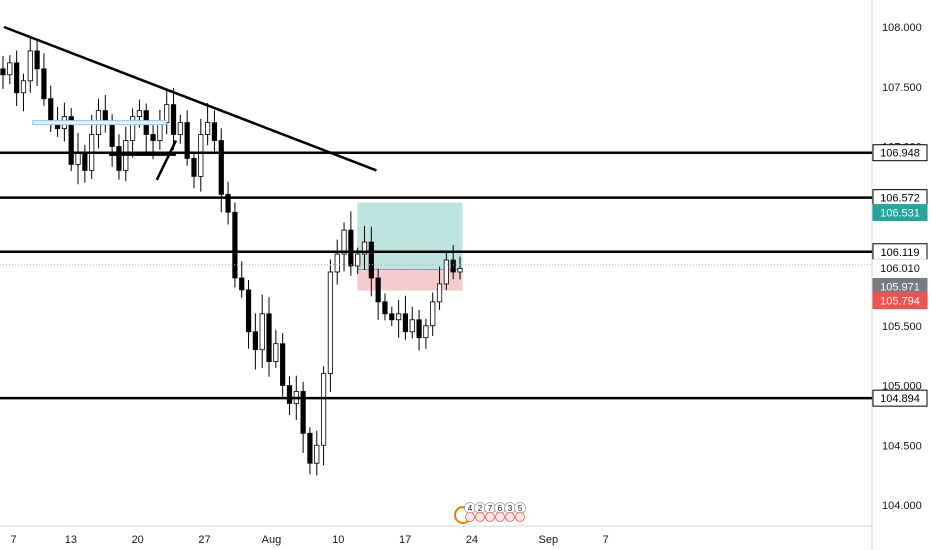 This screenshot has height=550, width=932. I want to click on x-tick-label: Aug, so click(272, 540).